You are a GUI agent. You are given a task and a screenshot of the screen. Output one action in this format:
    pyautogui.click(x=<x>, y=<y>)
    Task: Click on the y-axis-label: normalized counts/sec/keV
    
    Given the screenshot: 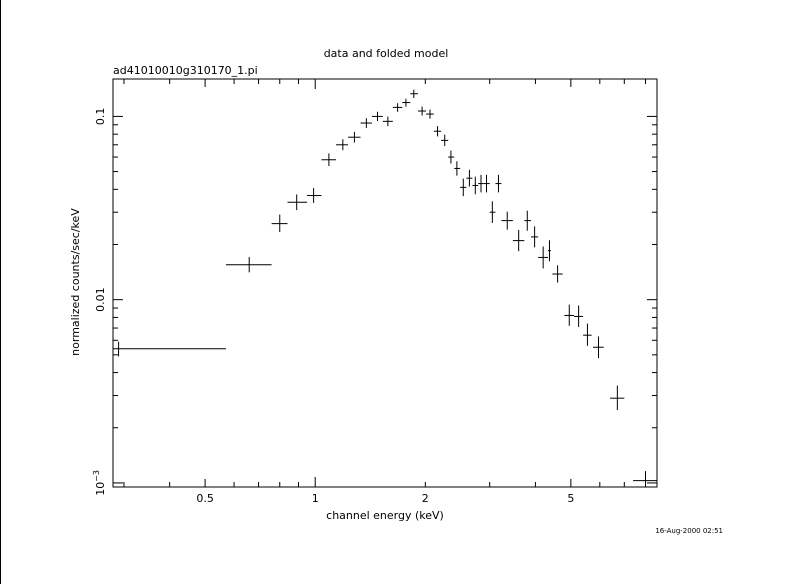 What is the action you would take?
    pyautogui.click(x=75, y=282)
    